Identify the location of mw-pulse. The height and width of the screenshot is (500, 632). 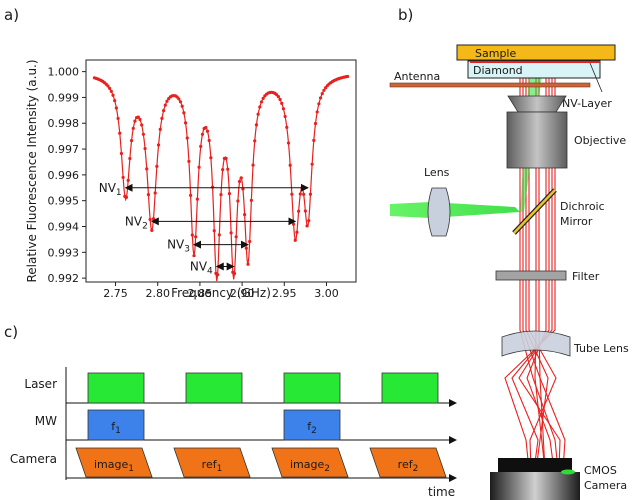
(116, 425).